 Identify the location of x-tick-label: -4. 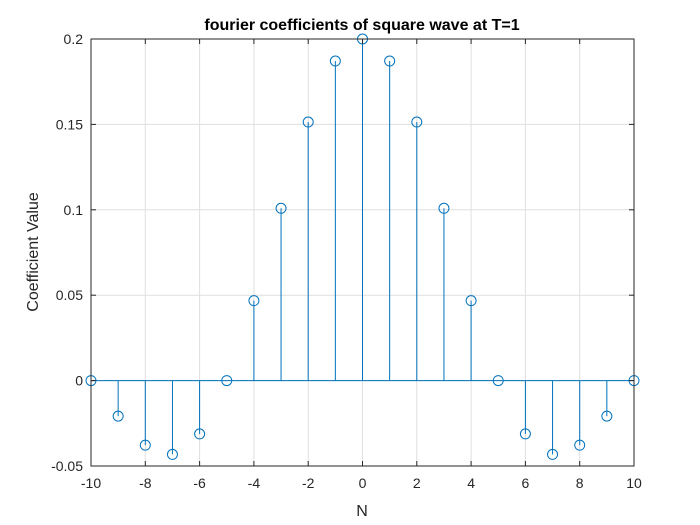
(254, 483).